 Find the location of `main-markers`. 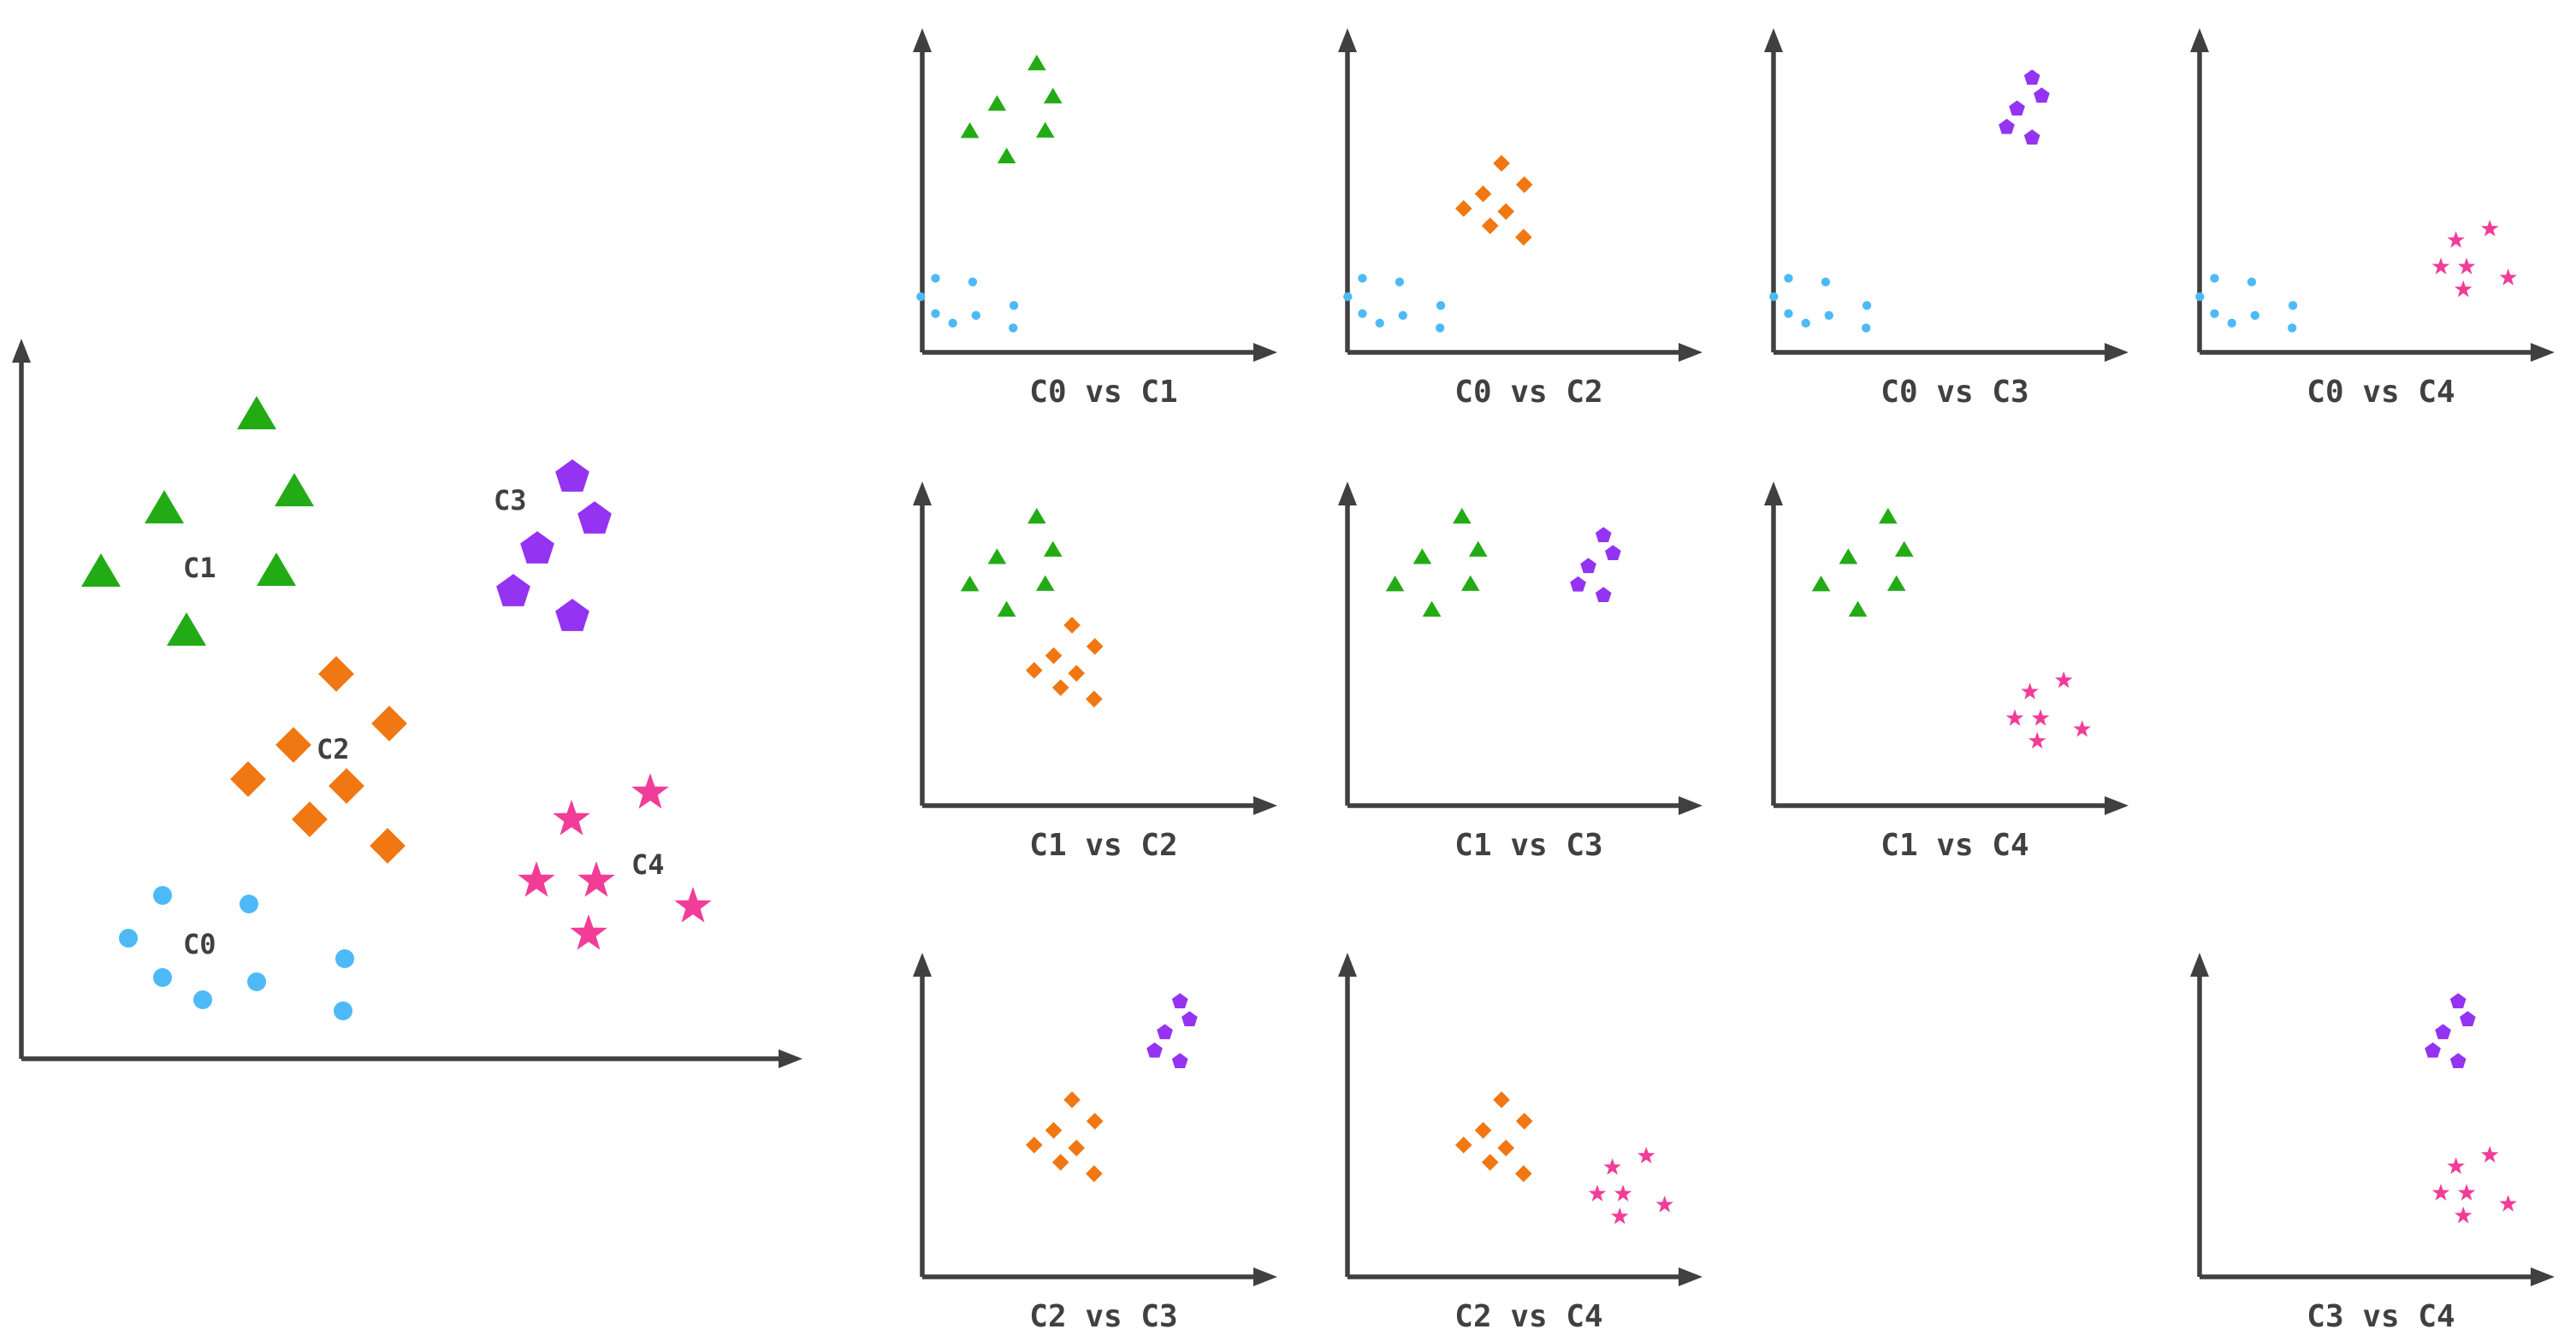

main-markers is located at coordinates (396, 708).